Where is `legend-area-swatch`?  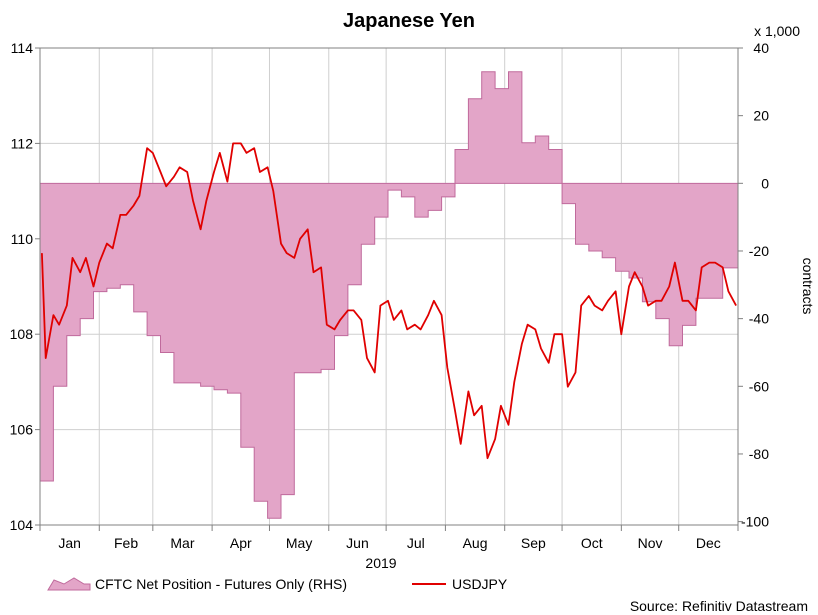
legend-area-swatch is located at coordinates (69, 584).